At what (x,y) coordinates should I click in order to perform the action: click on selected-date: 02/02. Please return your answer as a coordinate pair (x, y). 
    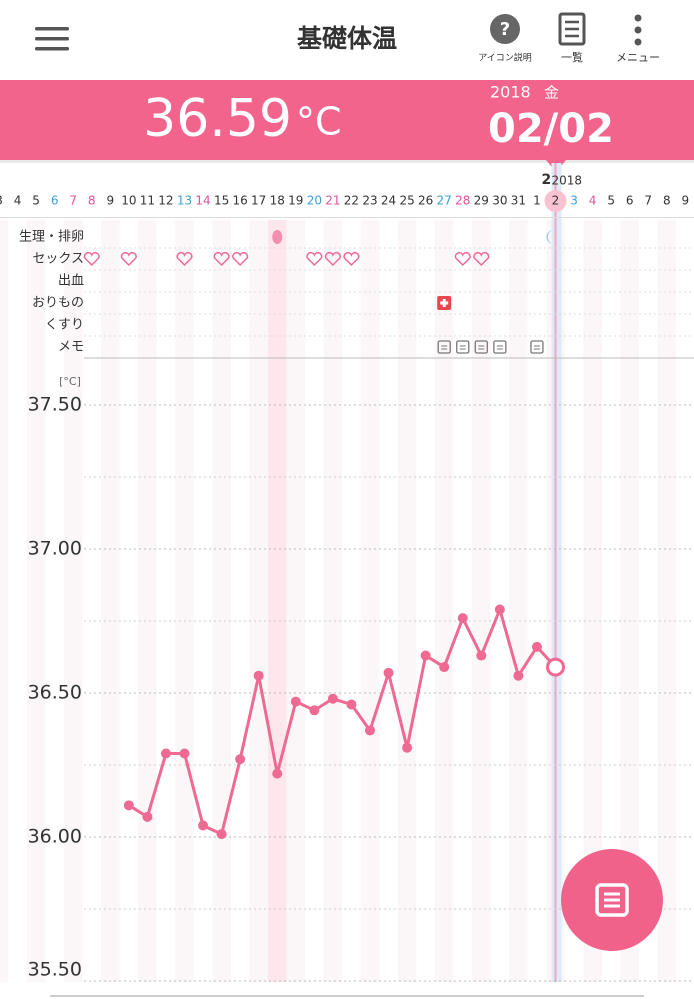
    Looking at the image, I should click on (551, 129).